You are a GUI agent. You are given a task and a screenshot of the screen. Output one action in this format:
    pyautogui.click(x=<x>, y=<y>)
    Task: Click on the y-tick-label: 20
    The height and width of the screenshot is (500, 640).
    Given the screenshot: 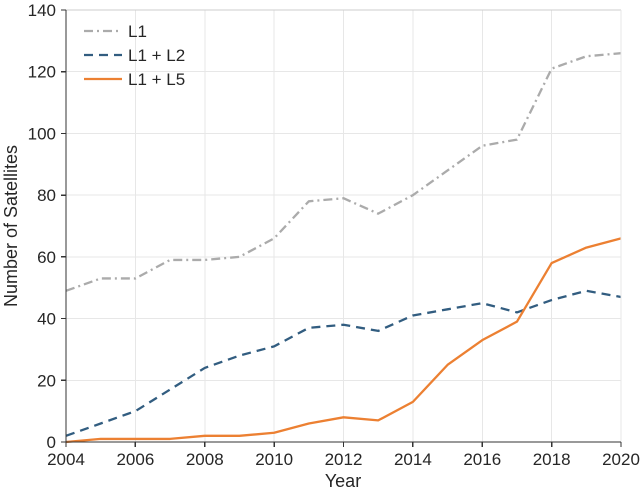 What is the action you would take?
    pyautogui.click(x=46, y=380)
    